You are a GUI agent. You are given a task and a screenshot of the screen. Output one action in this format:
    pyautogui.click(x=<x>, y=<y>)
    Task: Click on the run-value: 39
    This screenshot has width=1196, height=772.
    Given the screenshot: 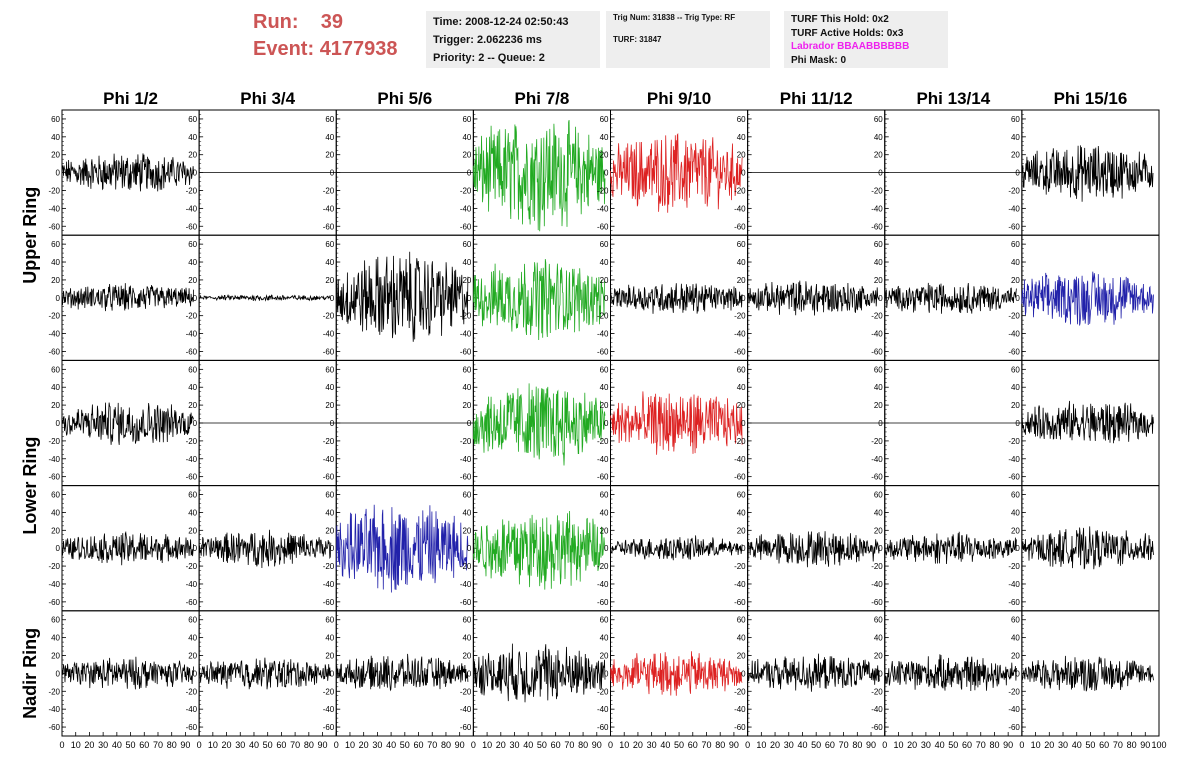 What is the action you would take?
    pyautogui.click(x=332, y=22)
    